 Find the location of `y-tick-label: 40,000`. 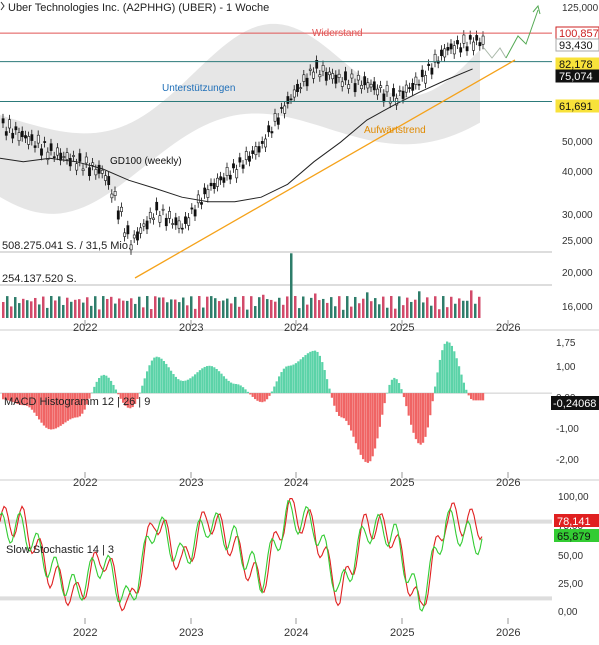

y-tick-label: 40,000 is located at coordinates (577, 172).